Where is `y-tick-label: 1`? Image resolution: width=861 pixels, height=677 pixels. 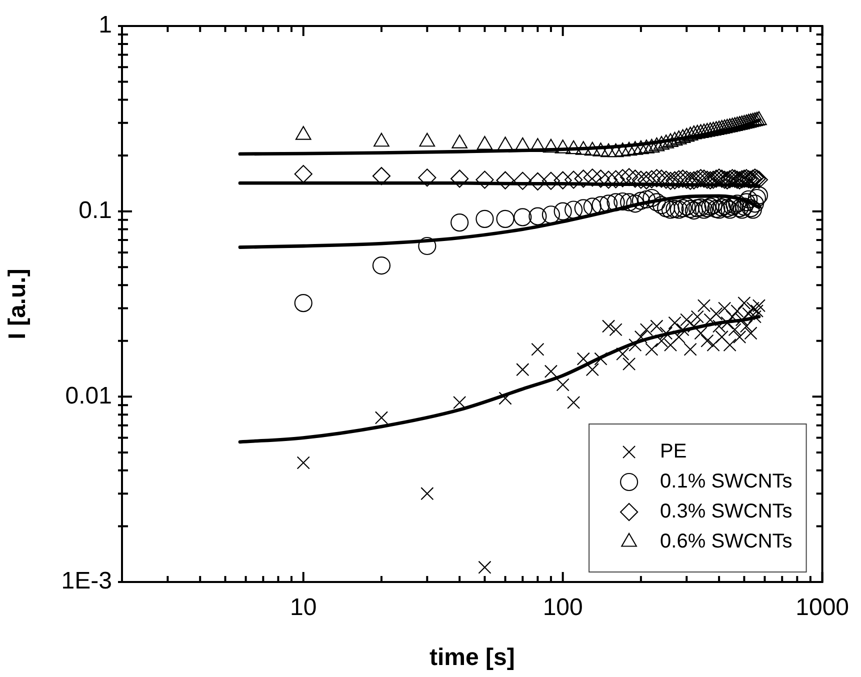
y-tick-label: 1 is located at coordinates (105, 25).